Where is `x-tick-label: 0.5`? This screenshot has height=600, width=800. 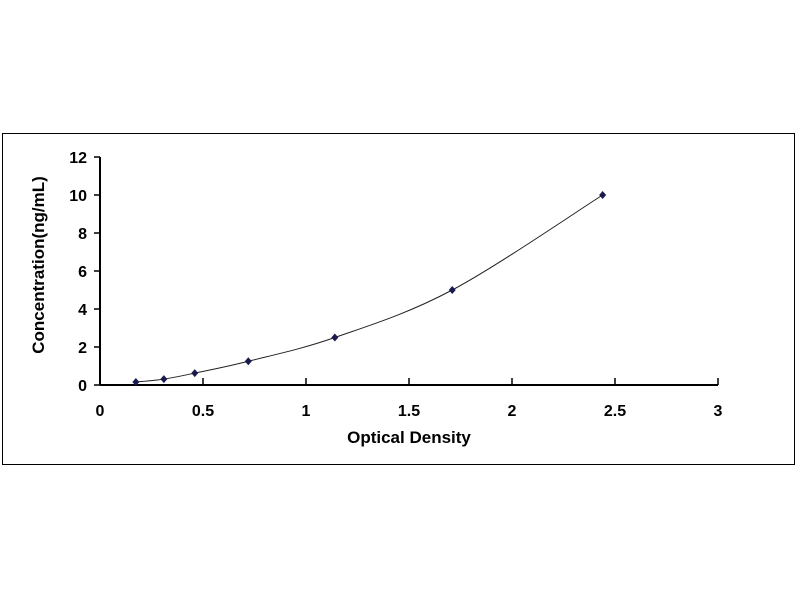
x-tick-label: 0.5 is located at coordinates (203, 411).